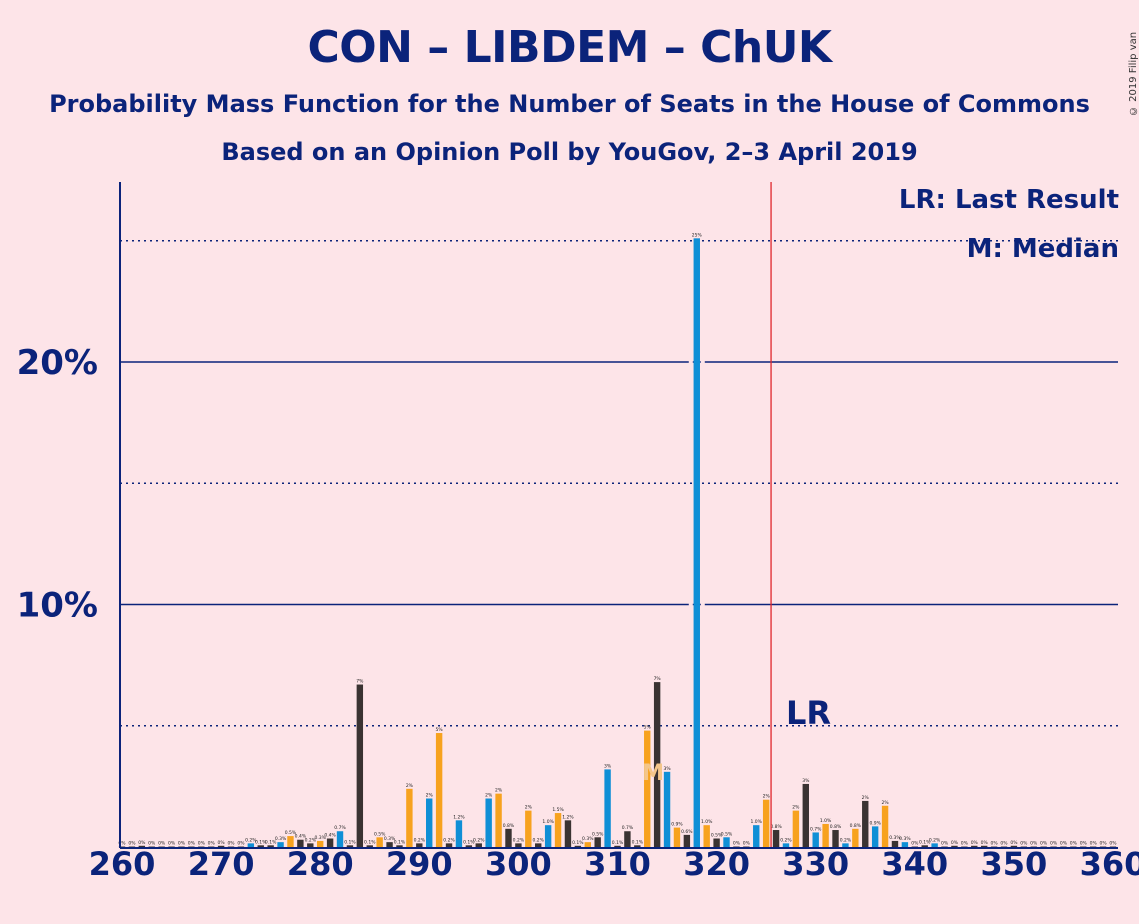 This screenshot has height=924, width=1139. What do you see at coordinates (122, 844) in the screenshot?
I see `bar-label-260: 0%` at bounding box center [122, 844].